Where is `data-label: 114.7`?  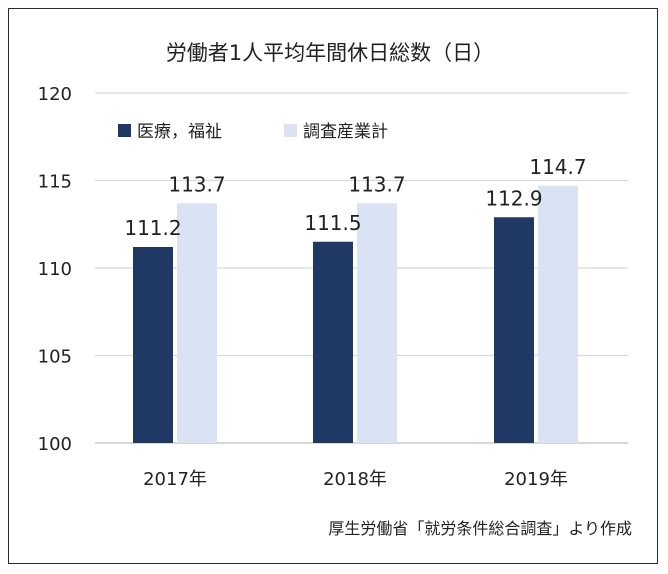 data-label: 114.7 is located at coordinates (557, 167).